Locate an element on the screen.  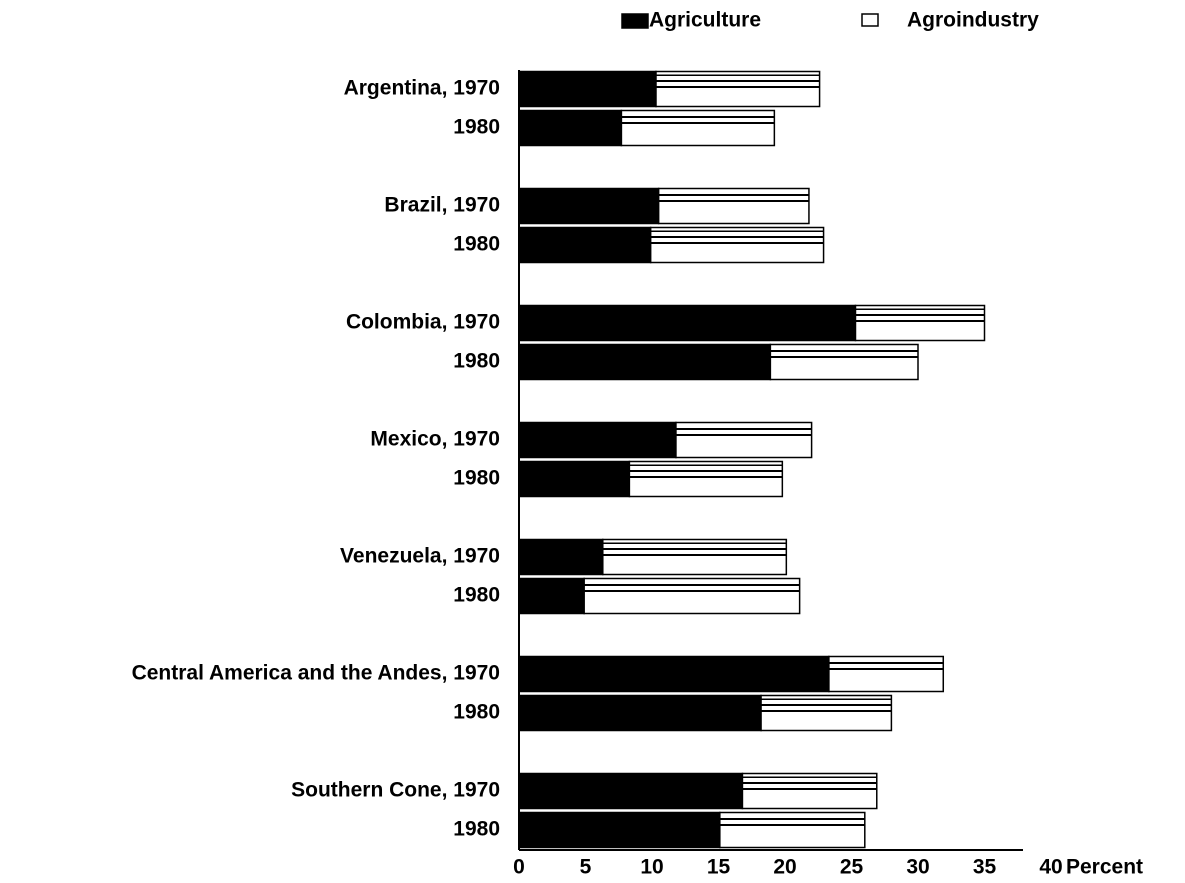
x-tick-label: 0 is located at coordinates (519, 867).